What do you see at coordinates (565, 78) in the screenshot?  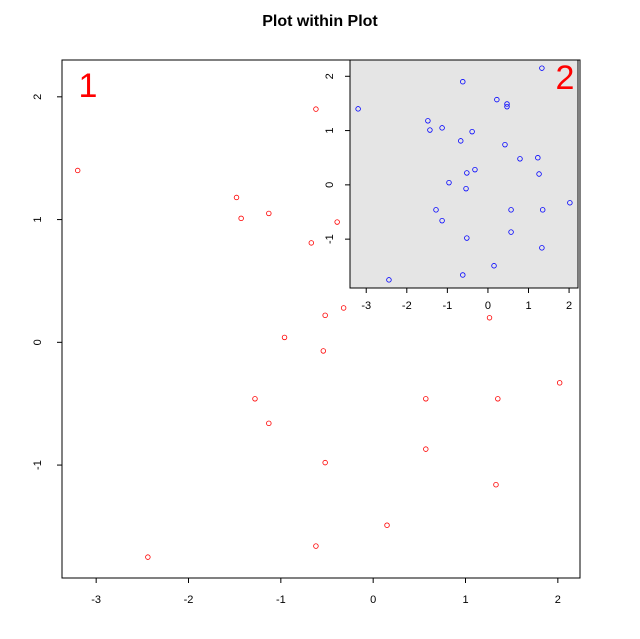 I see `annotation: 2` at bounding box center [565, 78].